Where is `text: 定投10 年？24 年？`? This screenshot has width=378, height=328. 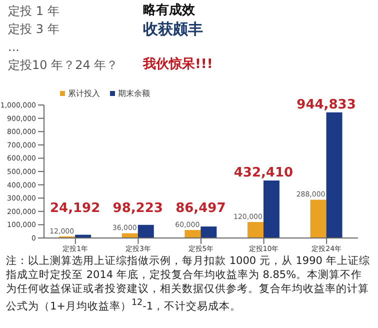
text: 定投10 年？24 年？ is located at coordinates (64, 65).